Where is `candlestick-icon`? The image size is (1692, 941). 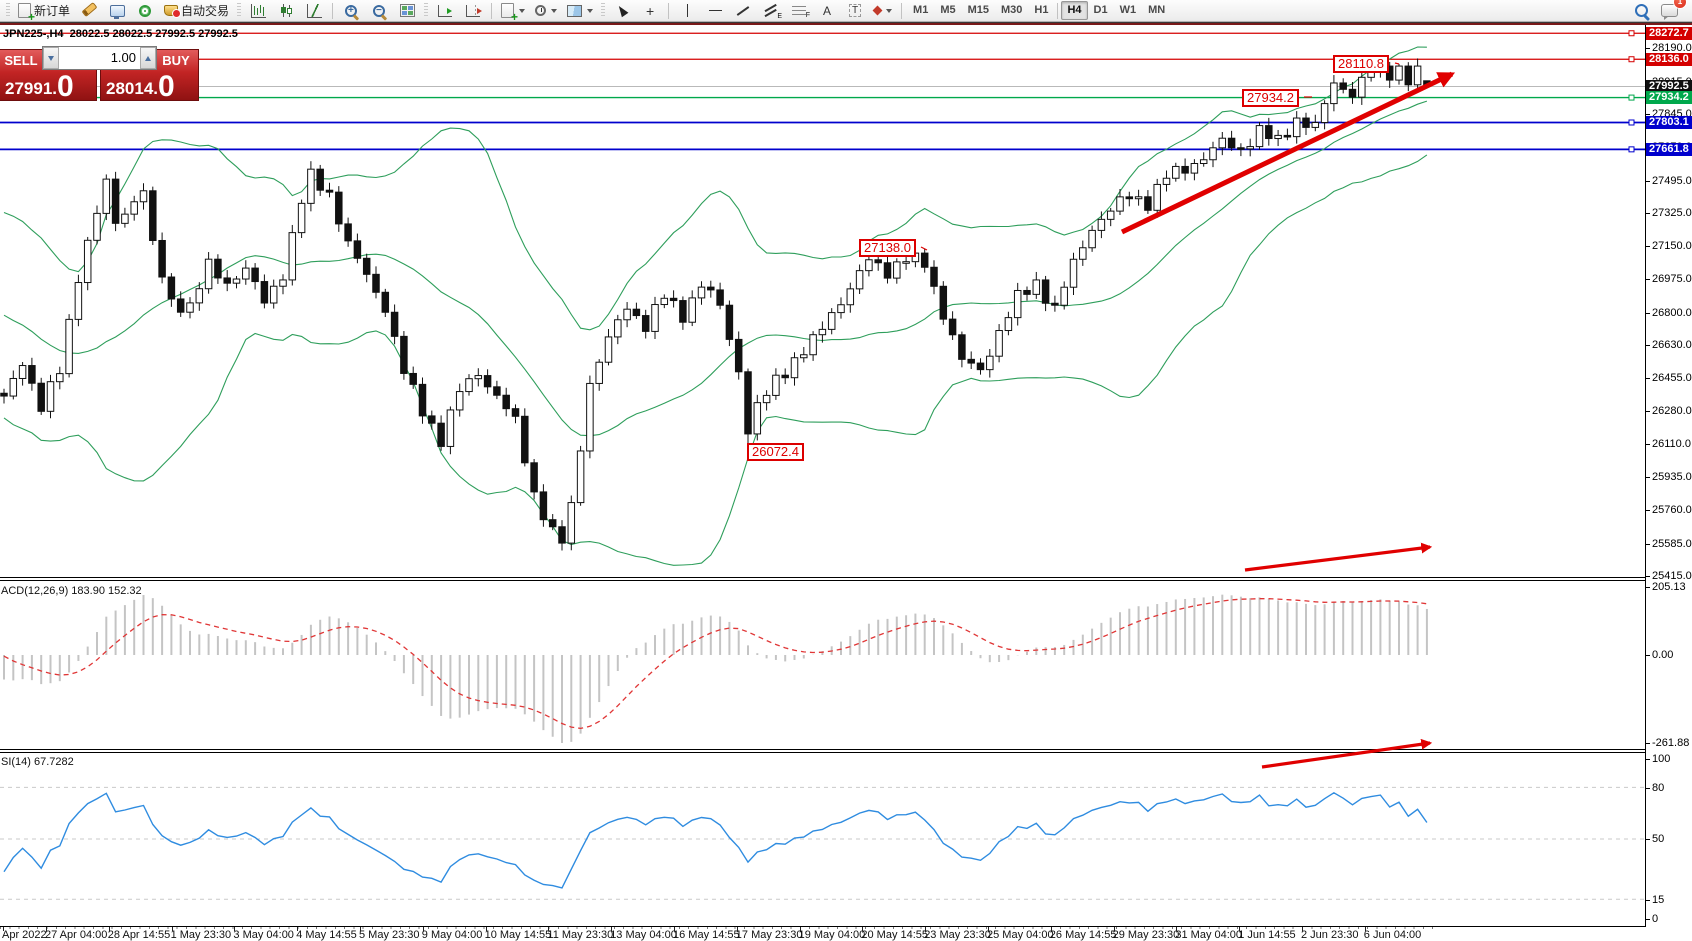
candlestick-icon is located at coordinates (286, 10).